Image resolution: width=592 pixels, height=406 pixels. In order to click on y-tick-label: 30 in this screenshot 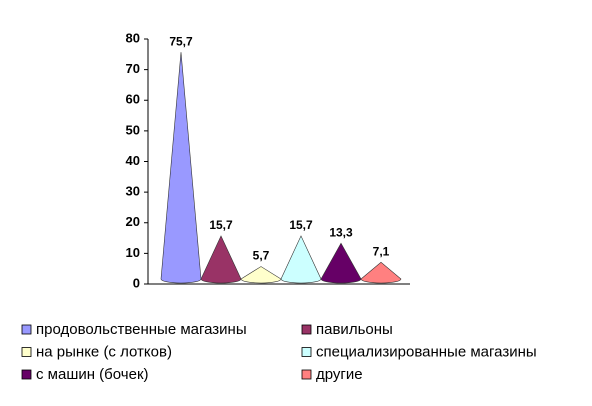, I will do `click(133, 191)`.